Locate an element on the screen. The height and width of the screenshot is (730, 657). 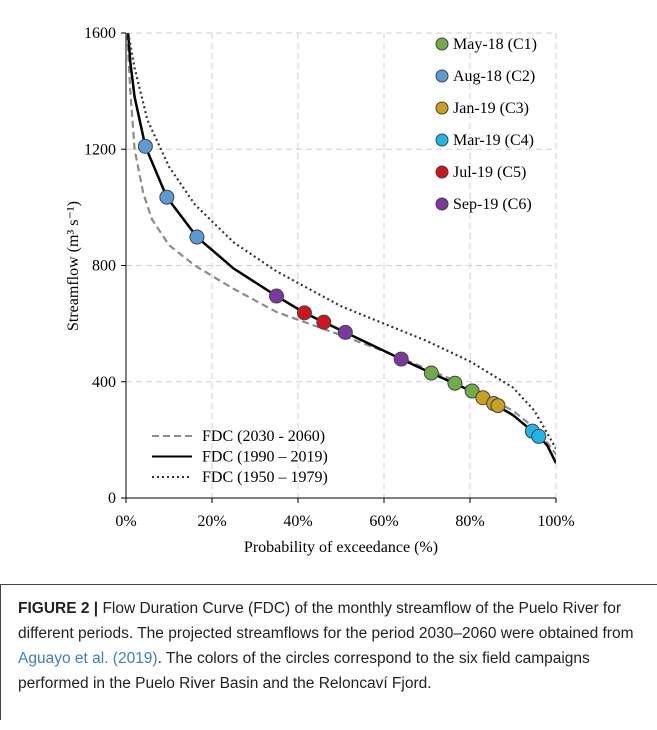
y-tick-label: 400 is located at coordinates (104, 382).